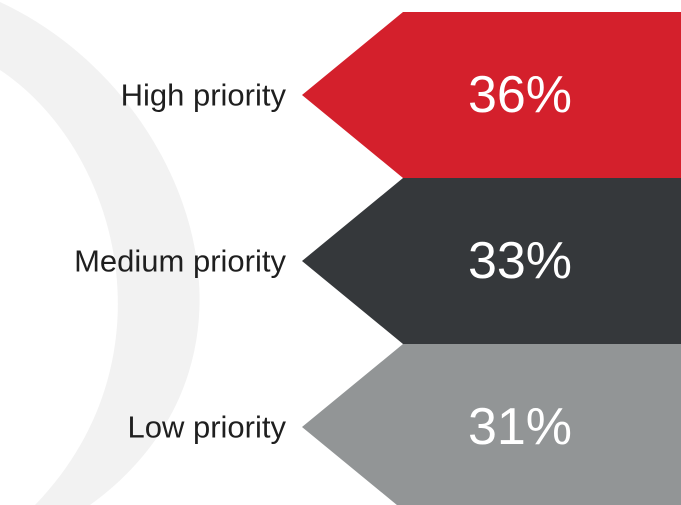  What do you see at coordinates (59, 287) in the screenshot?
I see `background-arc-inner` at bounding box center [59, 287].